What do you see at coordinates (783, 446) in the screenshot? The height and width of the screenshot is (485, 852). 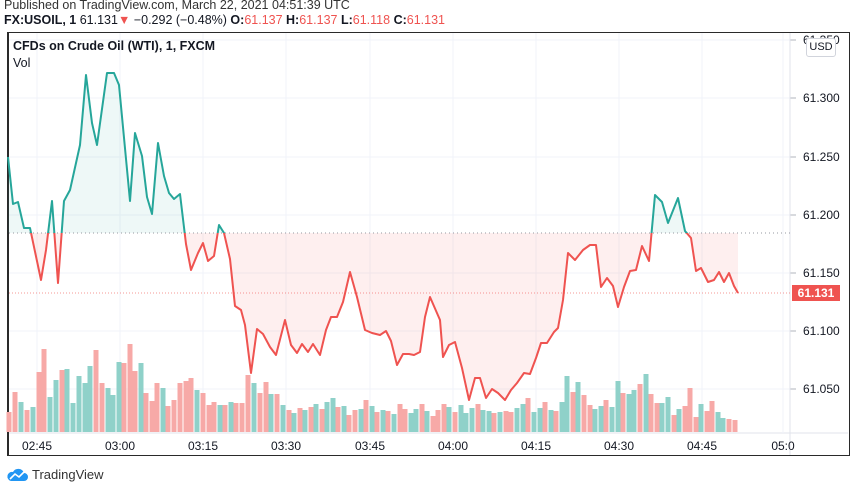 I see `svg-text: 05:0` at bounding box center [783, 446].